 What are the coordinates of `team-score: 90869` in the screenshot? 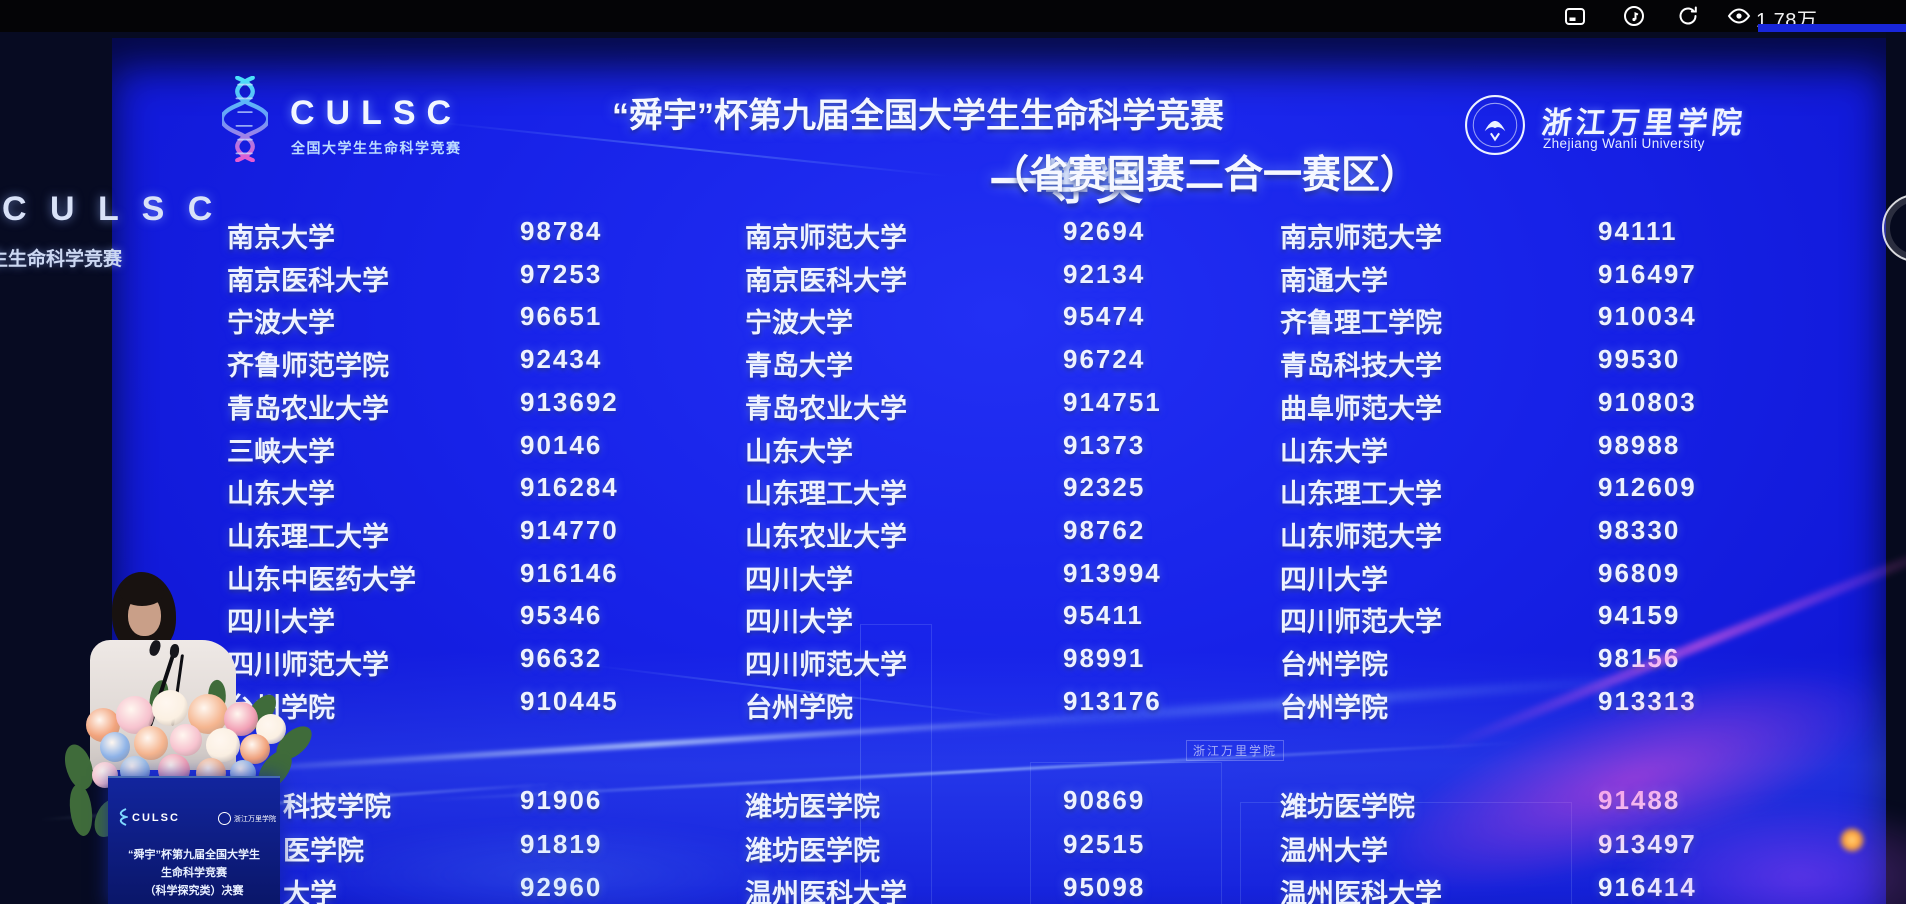 It's located at (1104, 800).